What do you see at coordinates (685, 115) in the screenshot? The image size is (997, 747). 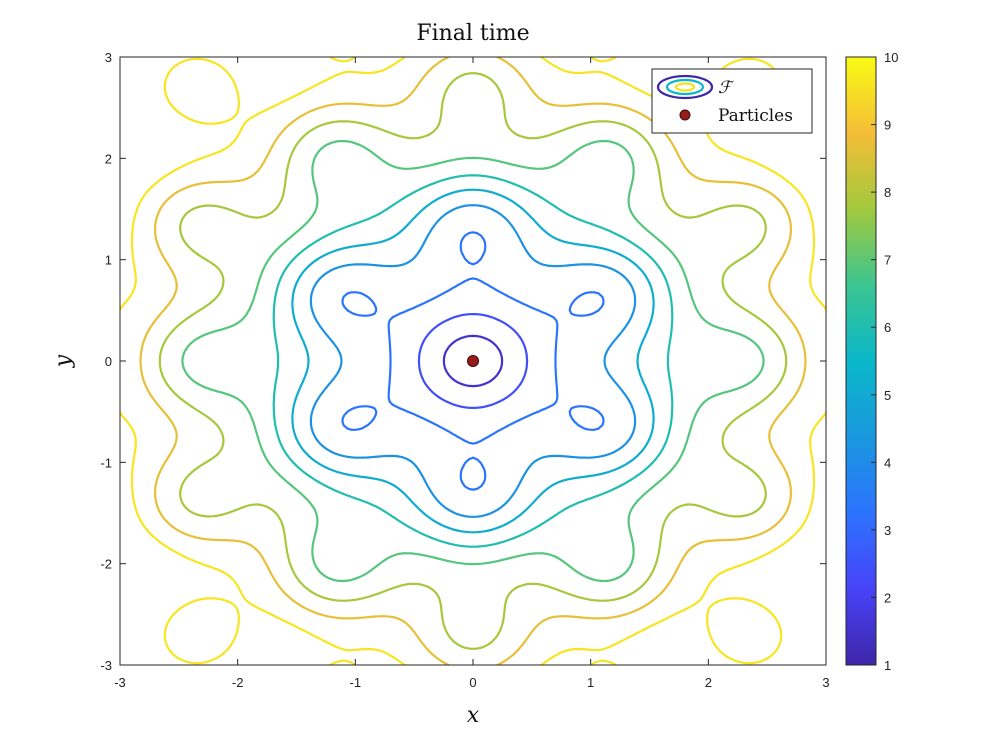 I see `legend-particle-marker` at bounding box center [685, 115].